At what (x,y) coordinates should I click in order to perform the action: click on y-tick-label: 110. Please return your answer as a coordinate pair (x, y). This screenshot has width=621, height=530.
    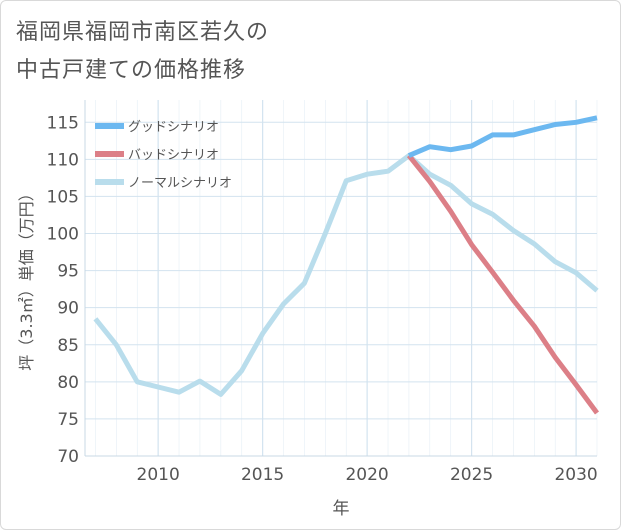
    Looking at the image, I should click on (63, 160).